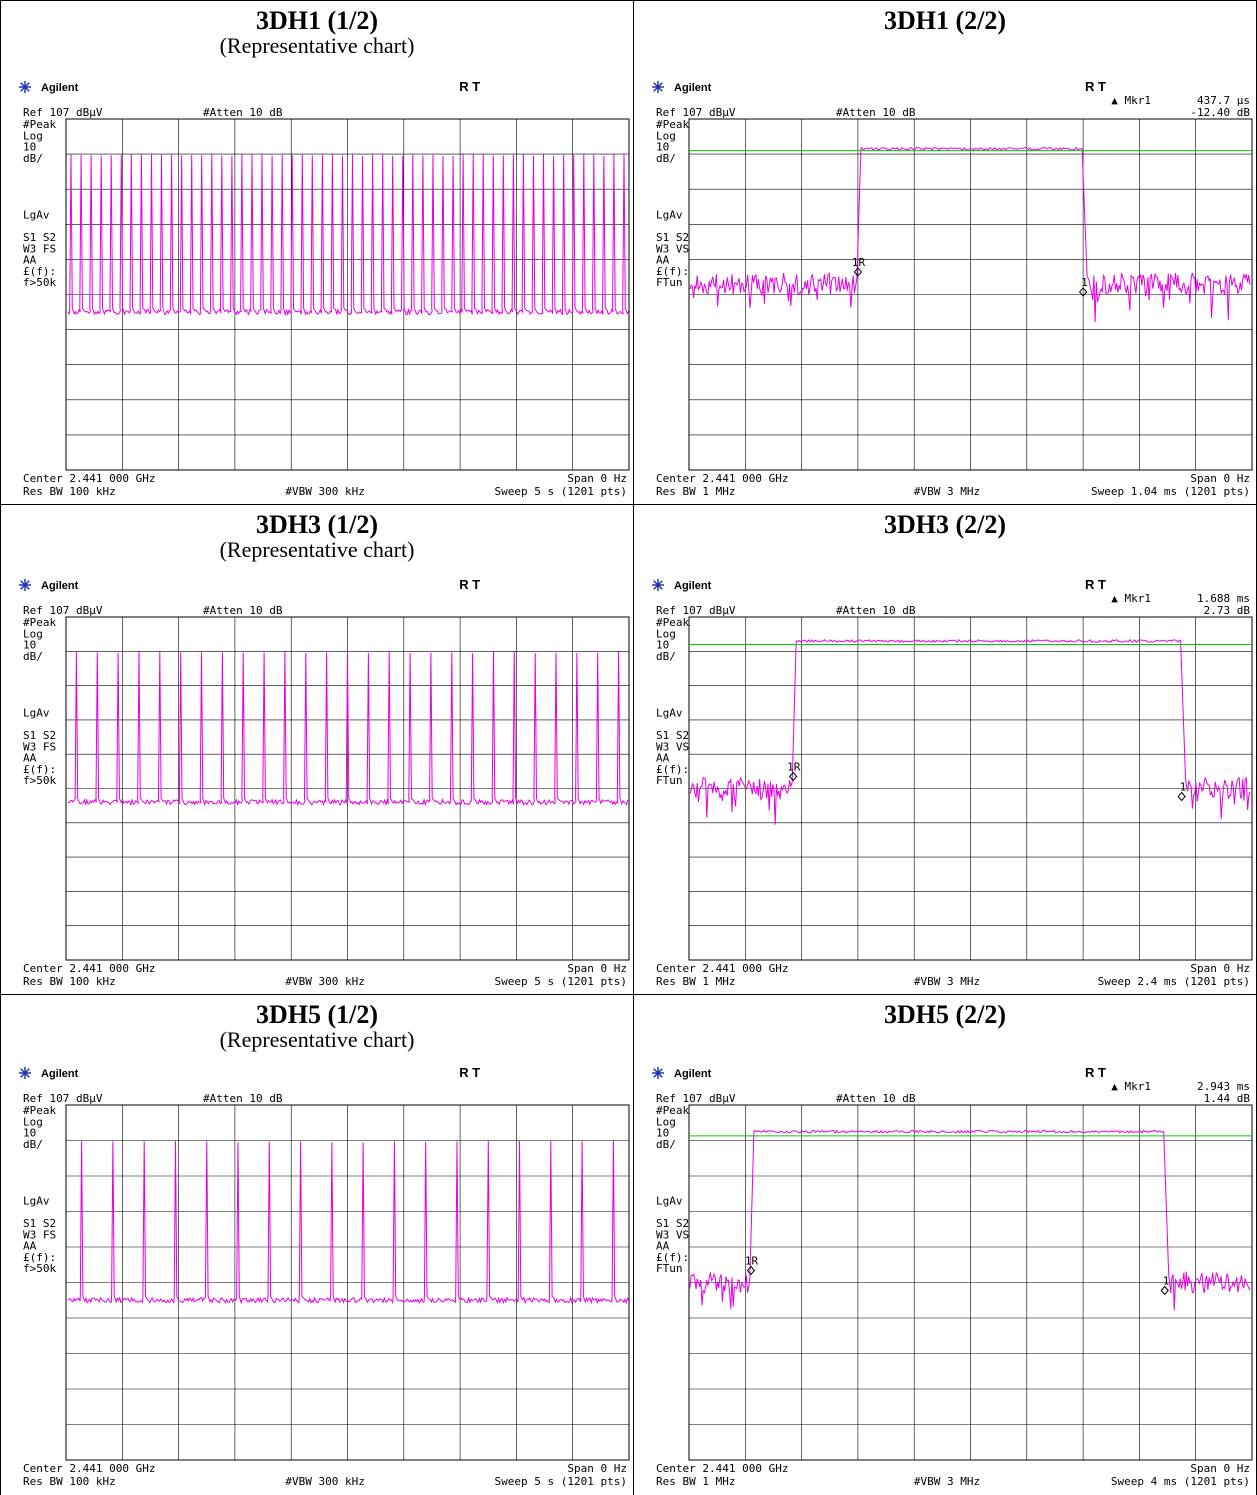 The width and height of the screenshot is (1257, 1495). I want to click on resolution-bandwidth: Res BW 1 MHz, so click(695, 981).